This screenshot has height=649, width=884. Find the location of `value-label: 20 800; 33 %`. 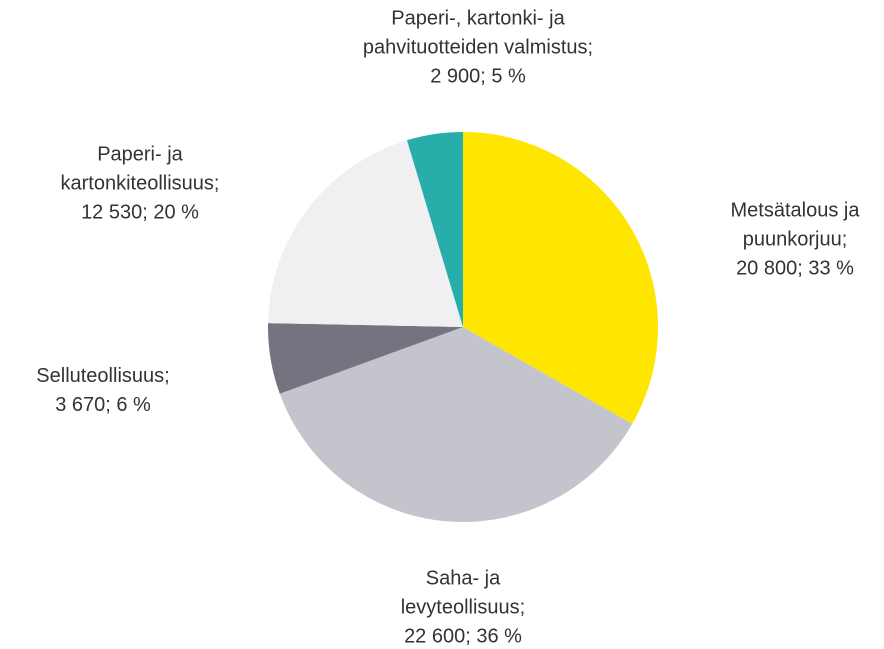

value-label: 20 800; 33 % is located at coordinates (795, 268).